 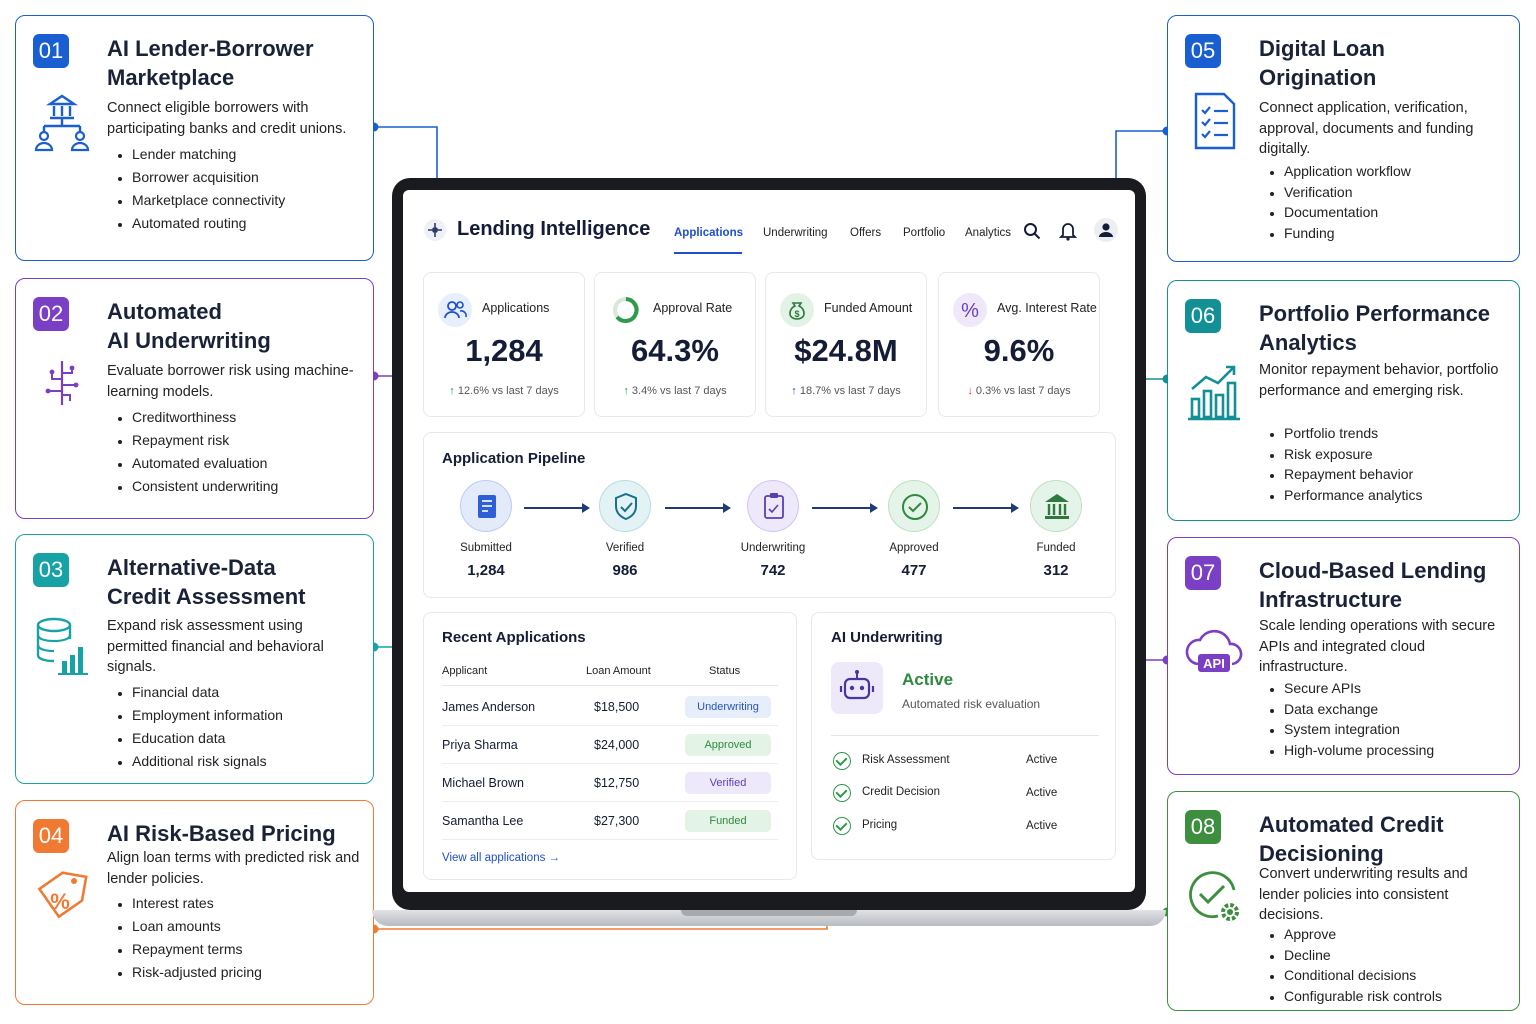 What do you see at coordinates (1351, 729) in the screenshot?
I see `card-bullet: System integration` at bounding box center [1351, 729].